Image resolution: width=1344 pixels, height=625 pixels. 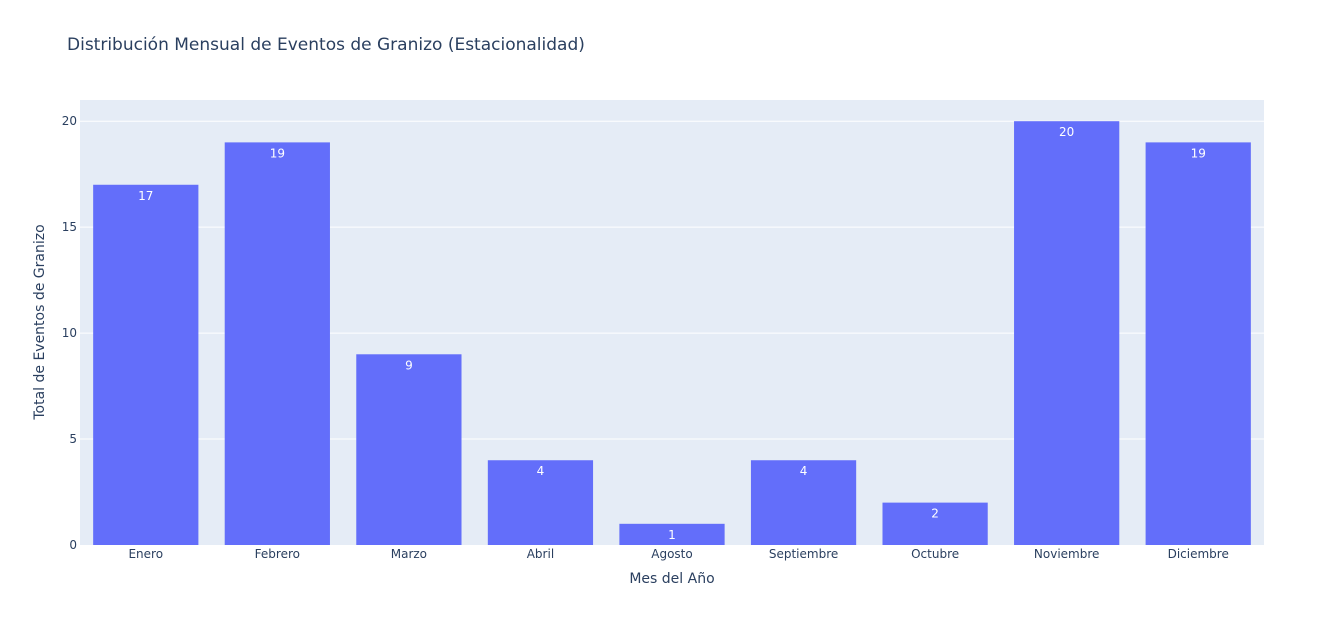 I want to click on x-tick-label: Agosto, so click(x=671, y=554).